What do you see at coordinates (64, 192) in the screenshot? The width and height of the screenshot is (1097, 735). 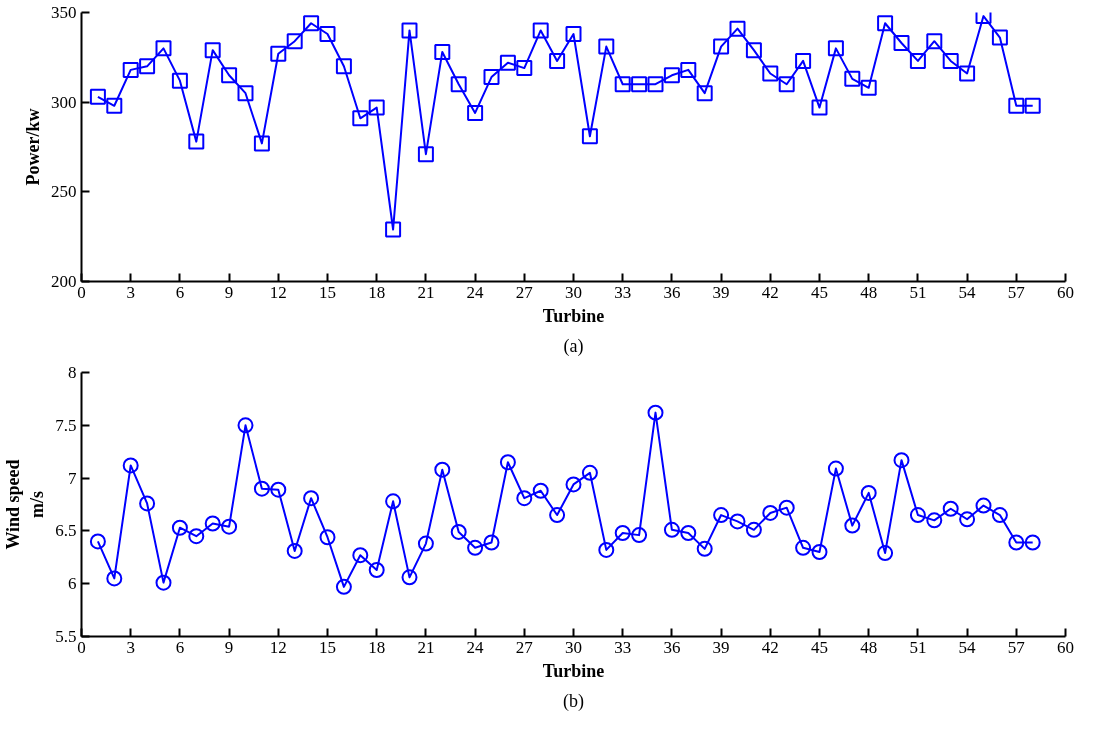 I see `y-tick-label: 250` at bounding box center [64, 192].